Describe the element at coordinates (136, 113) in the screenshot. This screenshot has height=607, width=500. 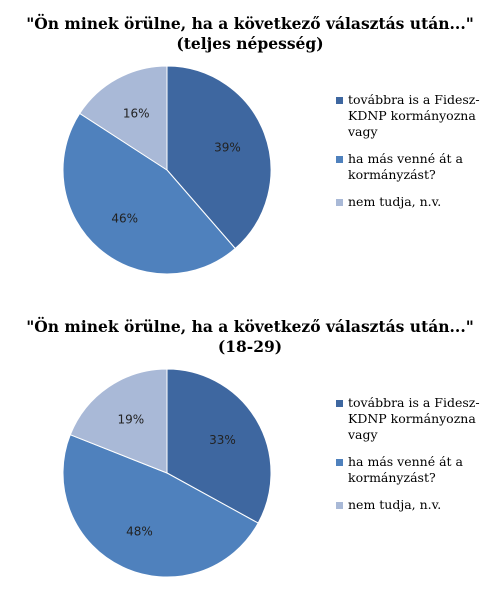
I see `slice-data-label: 16%` at that location.